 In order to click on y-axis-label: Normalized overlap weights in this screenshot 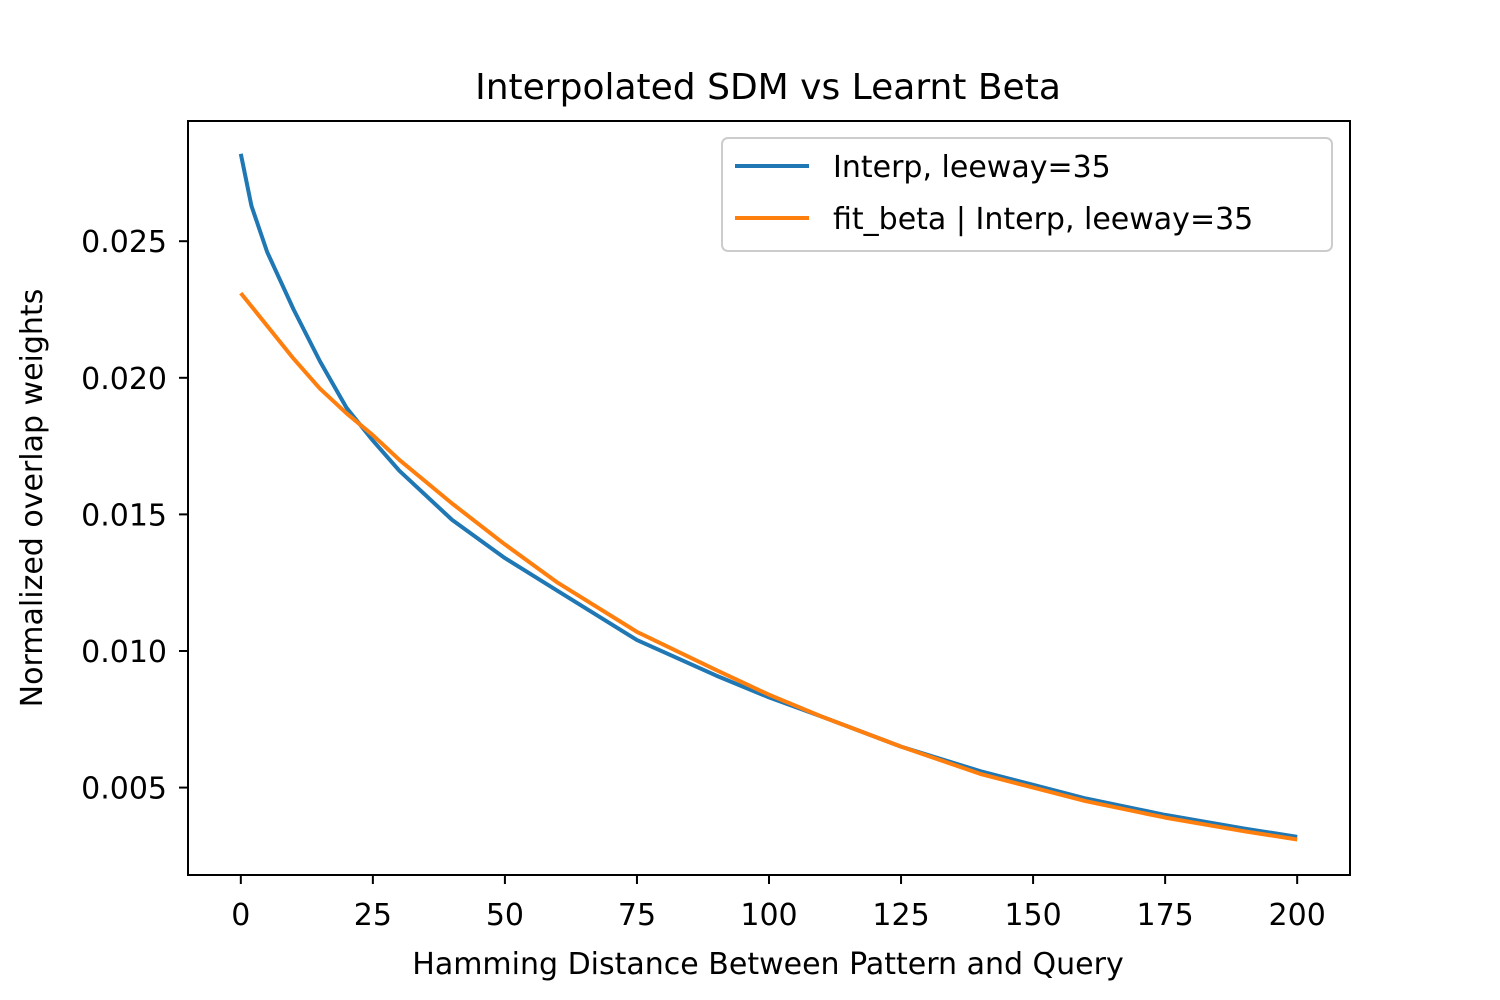, I will do `click(32, 498)`.